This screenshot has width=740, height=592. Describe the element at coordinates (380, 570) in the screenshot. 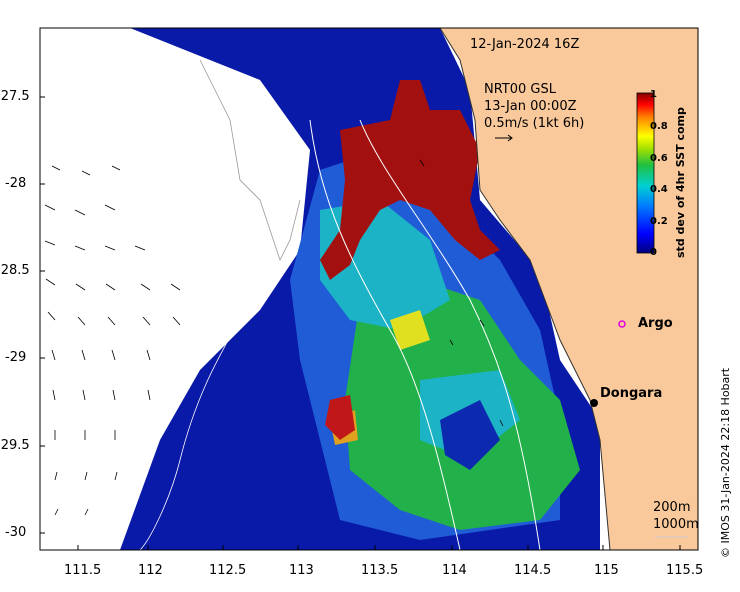

I see `x-tick-label: 113.5` at that location.